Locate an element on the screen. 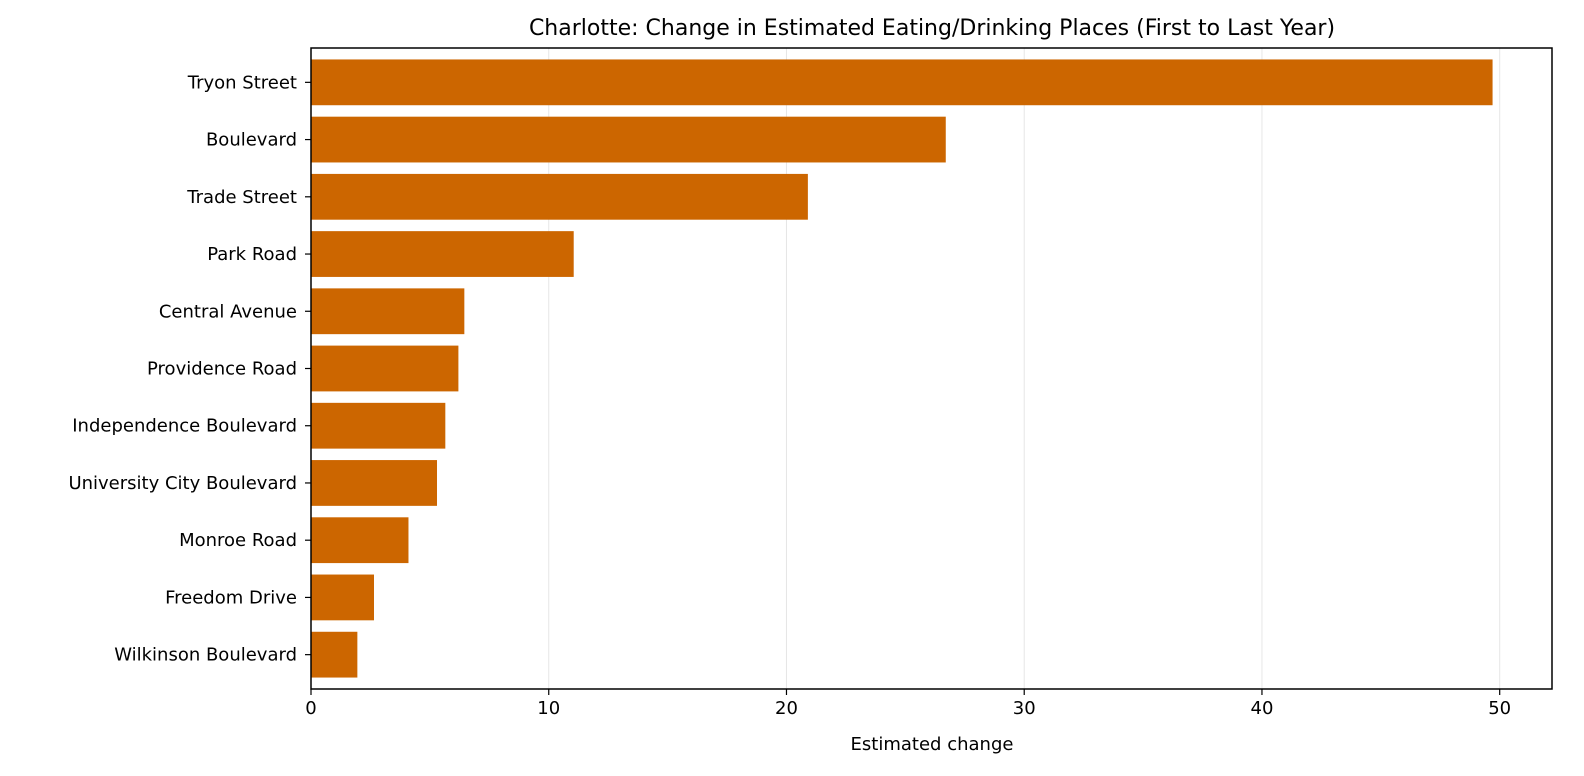 The height and width of the screenshot is (776, 1584). x-tick-label: 10 is located at coordinates (548, 708).